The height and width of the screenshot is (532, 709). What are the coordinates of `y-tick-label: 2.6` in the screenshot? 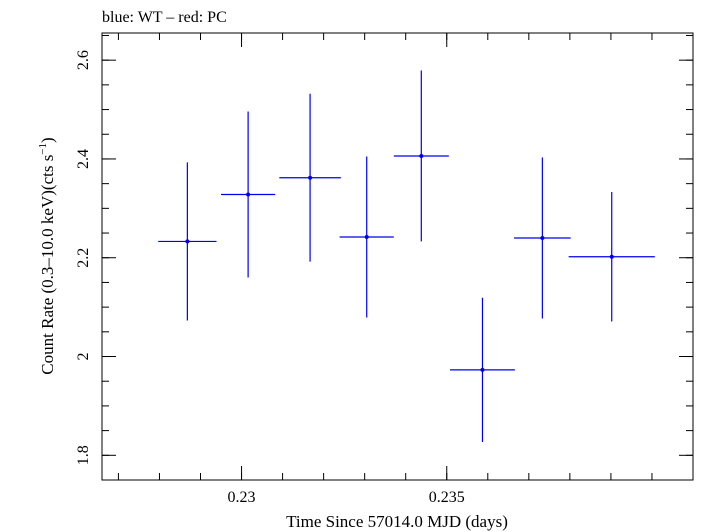 It's located at (83, 60).